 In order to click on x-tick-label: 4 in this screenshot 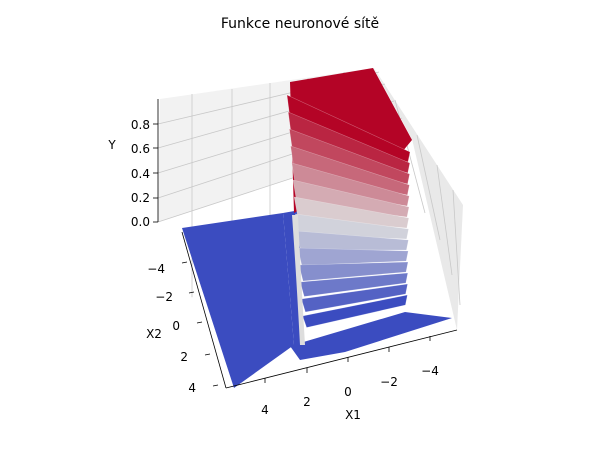, I will do `click(265, 410)`.